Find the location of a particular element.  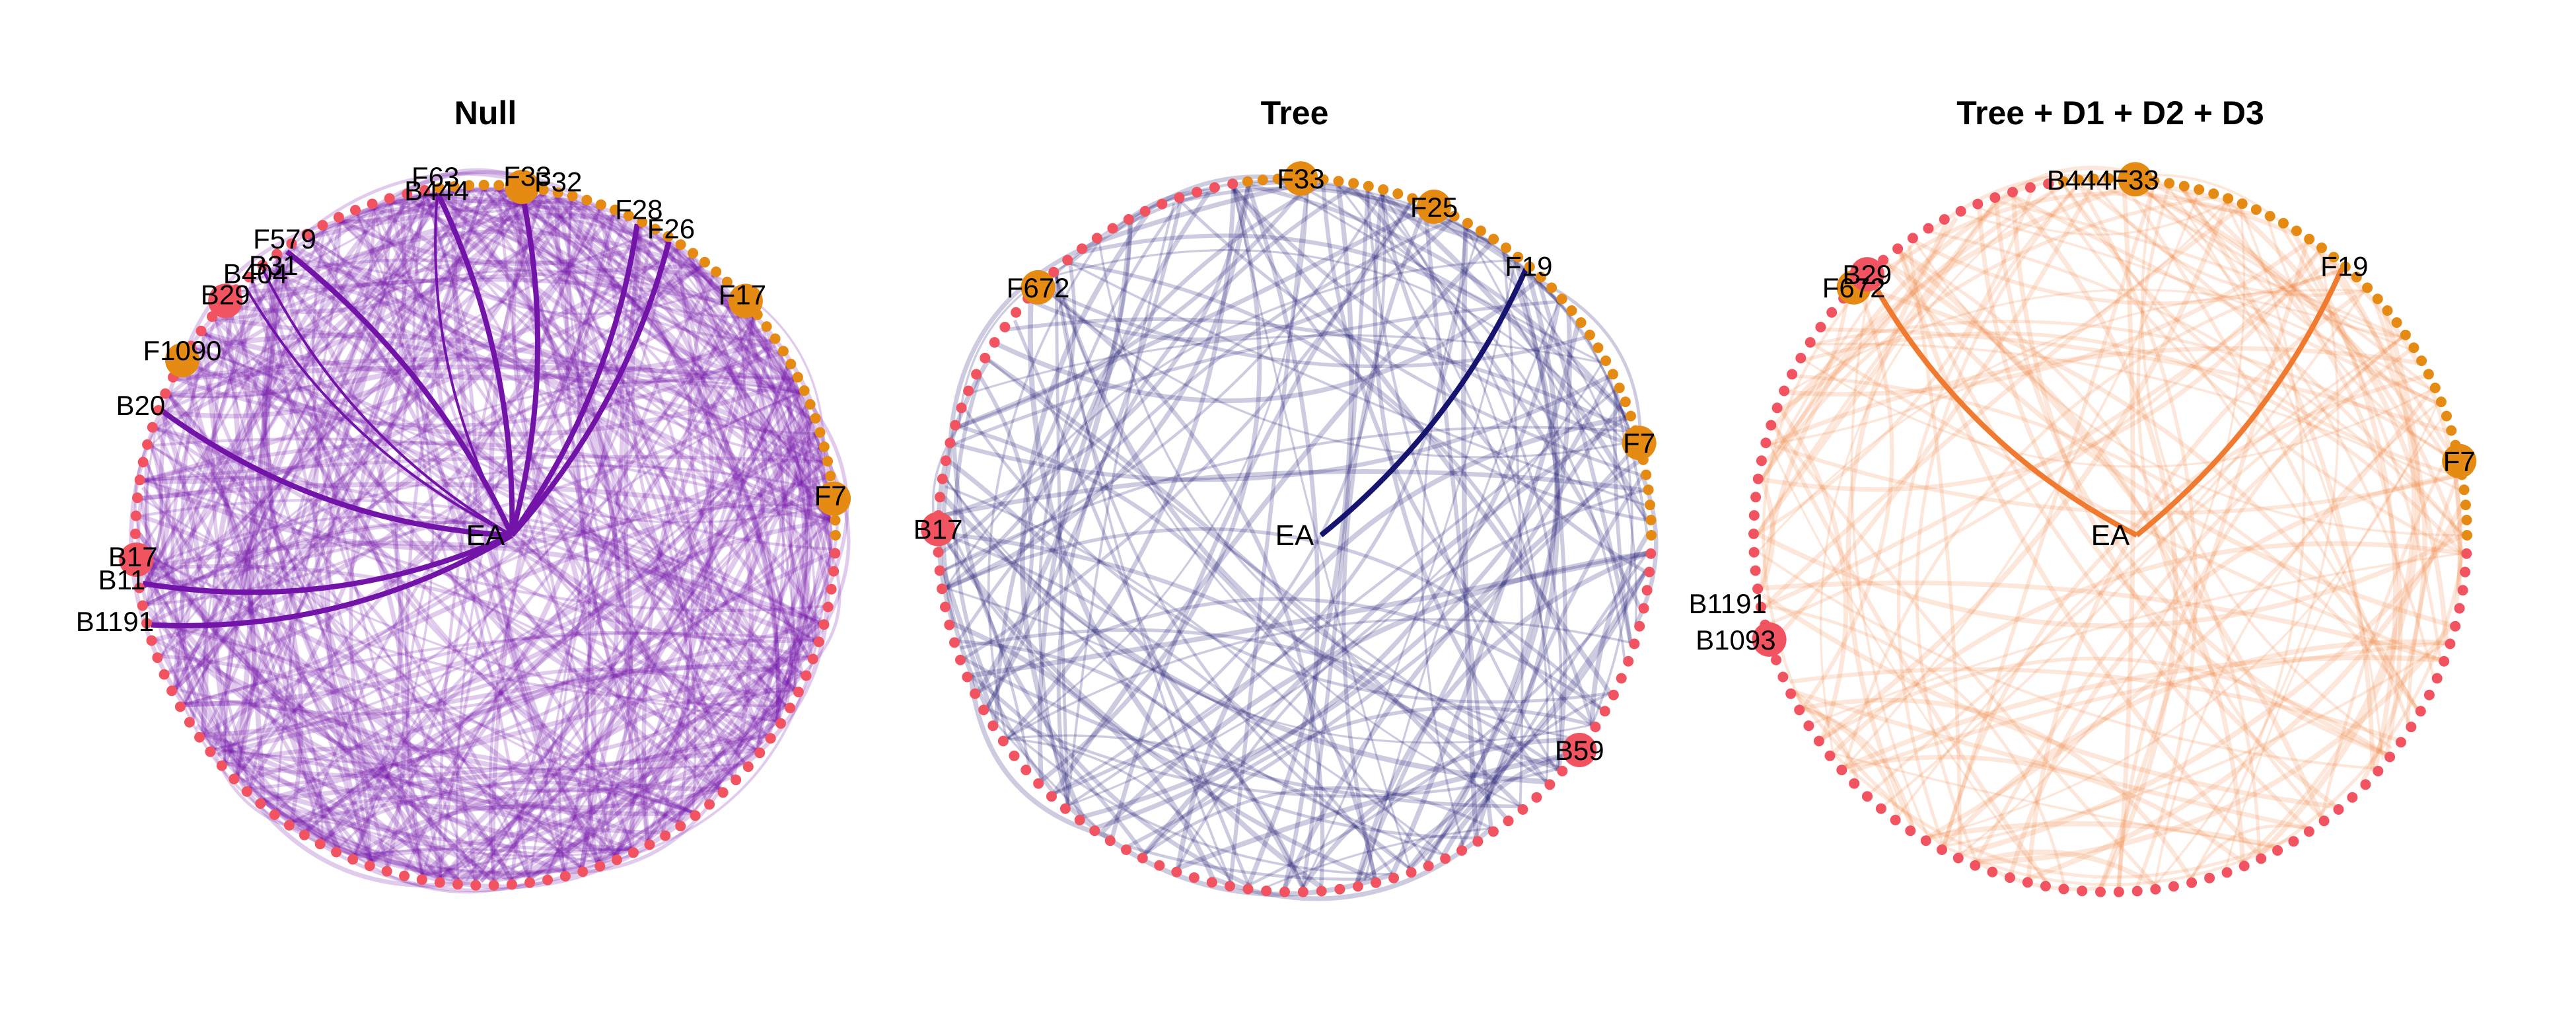

node-label: B29 is located at coordinates (1867, 274).